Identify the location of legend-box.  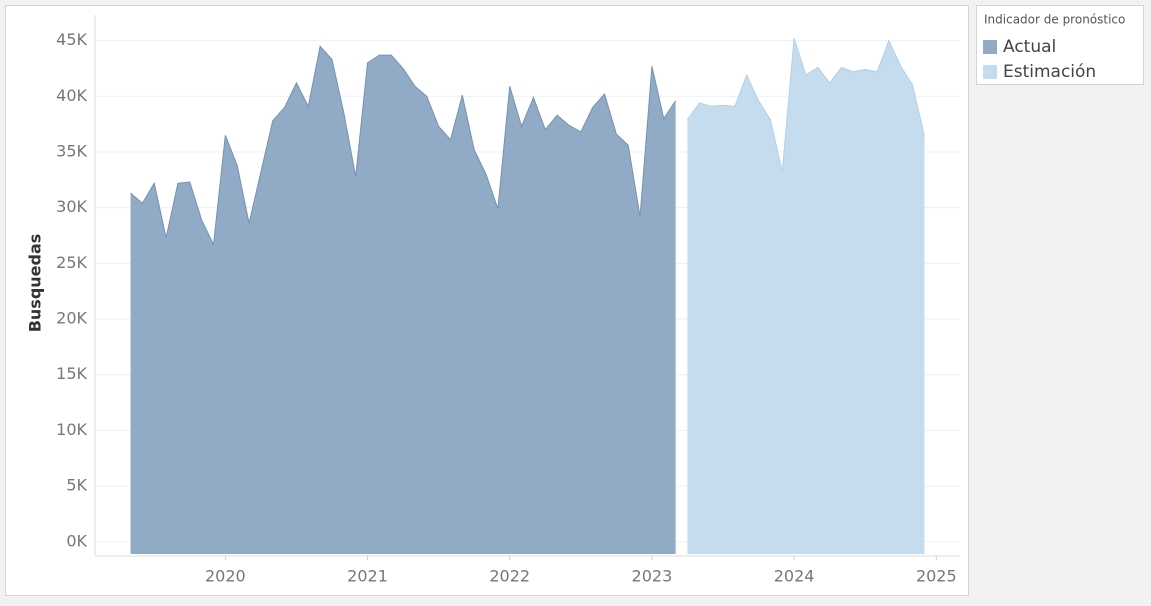
(1060, 45).